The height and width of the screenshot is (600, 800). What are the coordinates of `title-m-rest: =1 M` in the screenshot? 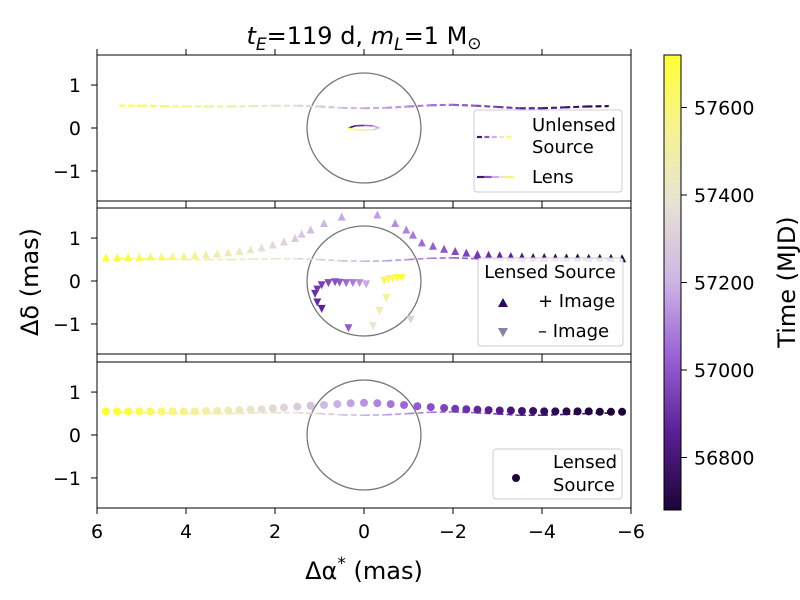 It's located at (436, 36).